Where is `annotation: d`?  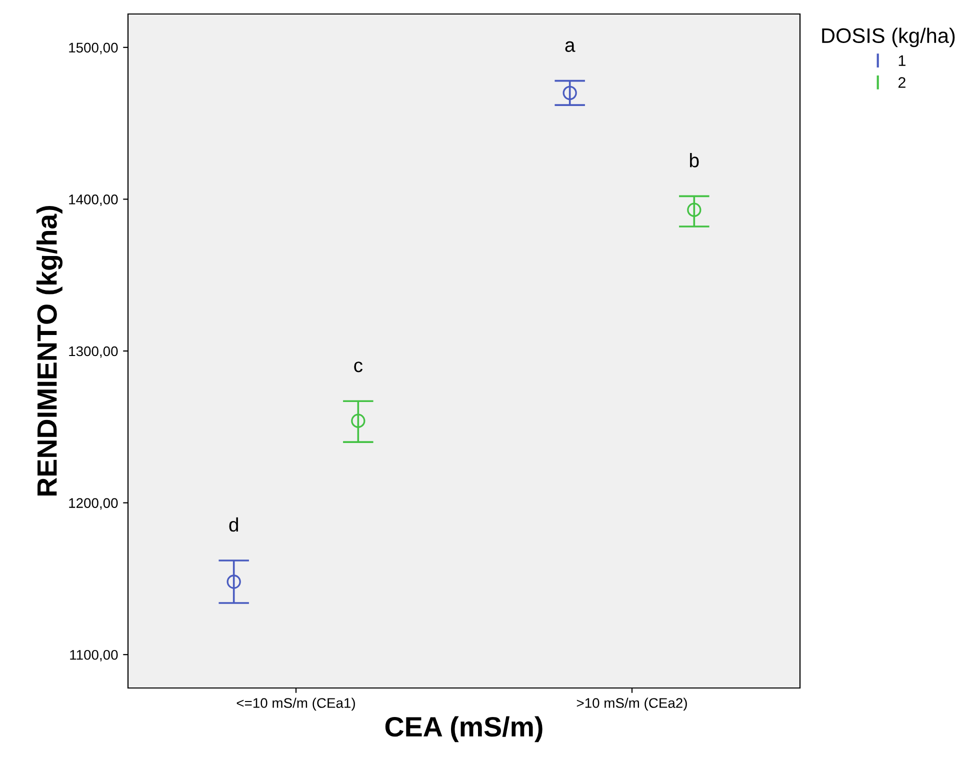 annotation: d is located at coordinates (233, 524).